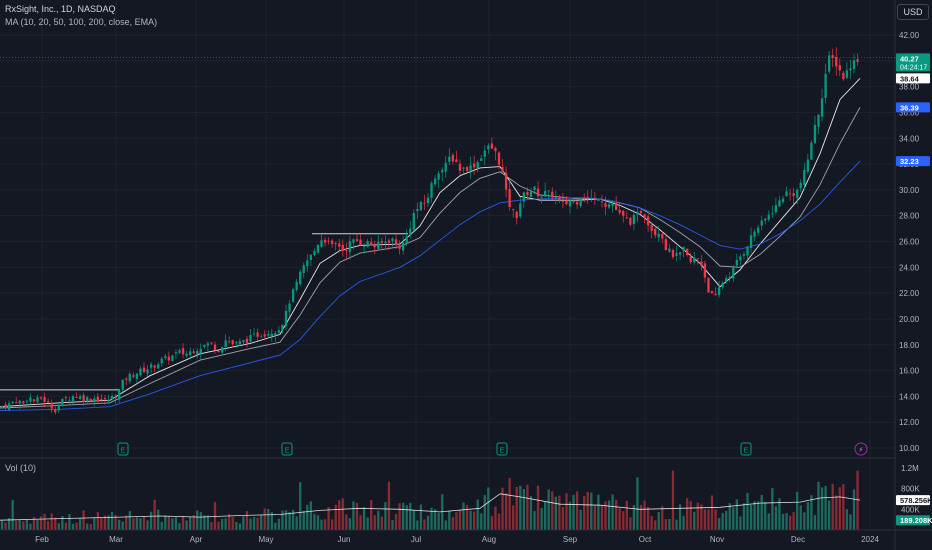 The height and width of the screenshot is (550, 932). I want to click on price-tick-label: 30.00, so click(909, 190).